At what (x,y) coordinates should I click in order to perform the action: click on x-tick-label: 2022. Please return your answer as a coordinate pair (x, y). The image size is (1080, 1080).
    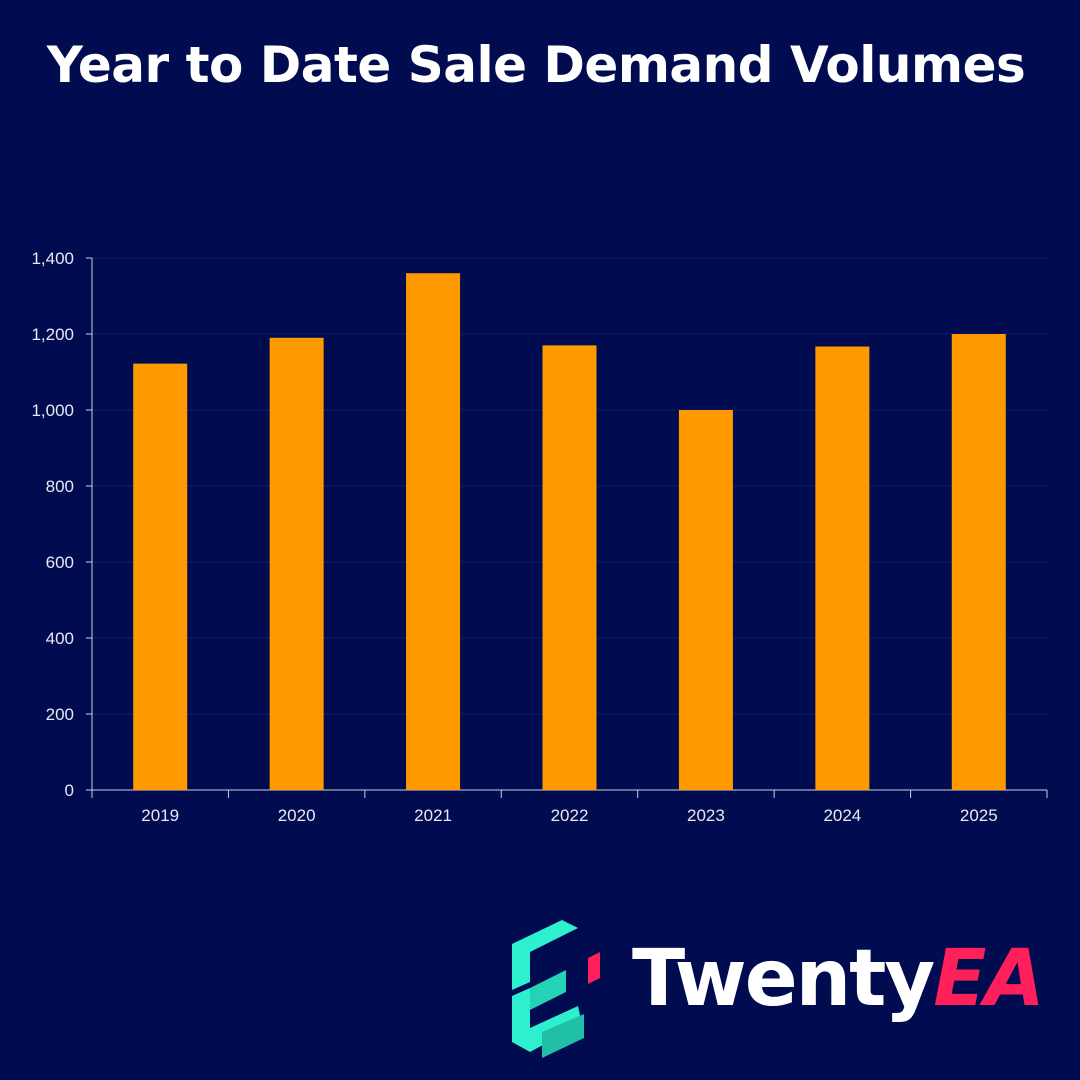
    Looking at the image, I should click on (570, 815).